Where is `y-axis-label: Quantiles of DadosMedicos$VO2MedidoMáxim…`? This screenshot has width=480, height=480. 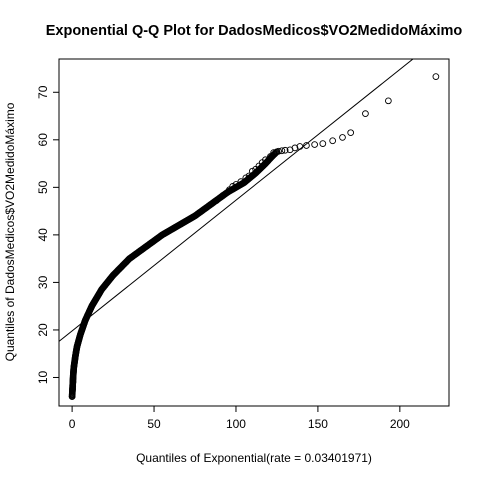
y-axis-label: Quantiles of DadosMedicos$VO2MedidoMáxim… is located at coordinates (10, 231).